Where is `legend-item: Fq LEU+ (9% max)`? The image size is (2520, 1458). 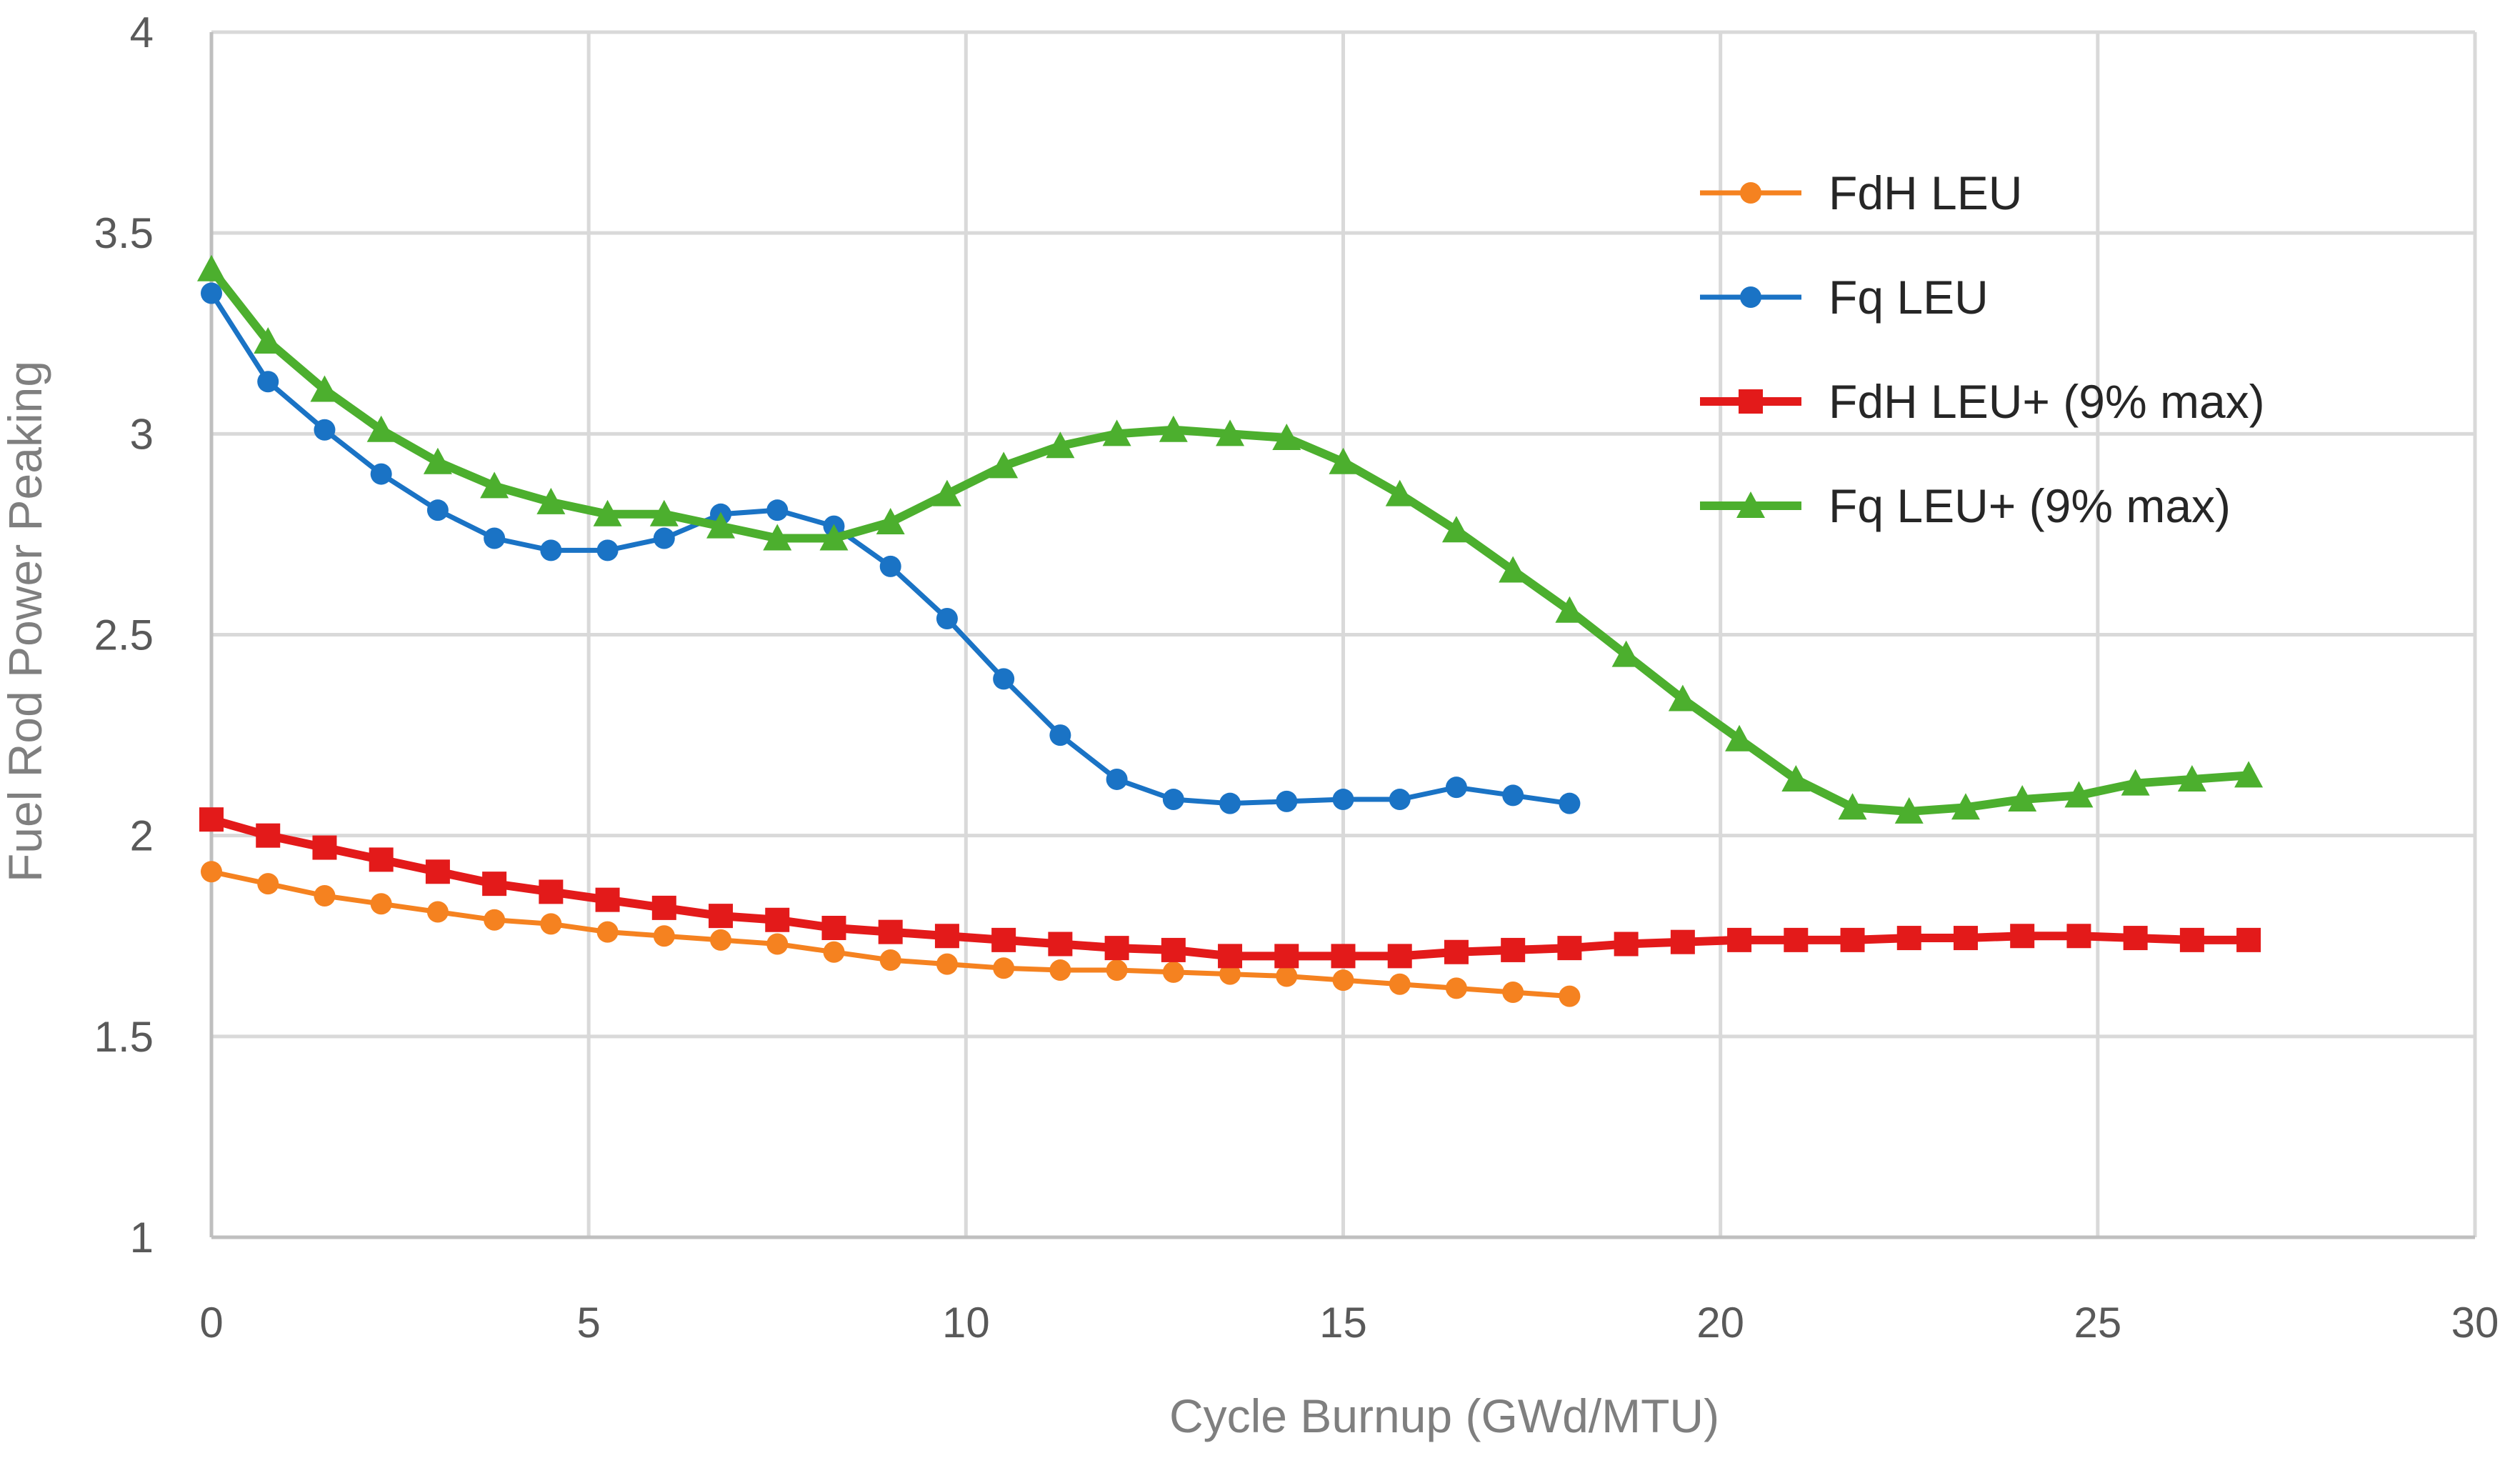
legend-item: Fq LEU+ (9% max) is located at coordinates (1965, 506).